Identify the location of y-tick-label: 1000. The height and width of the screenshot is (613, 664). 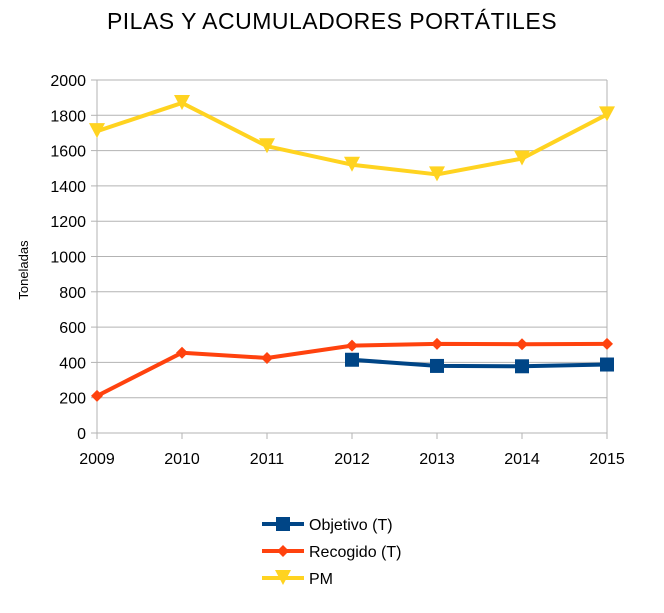
(68, 258).